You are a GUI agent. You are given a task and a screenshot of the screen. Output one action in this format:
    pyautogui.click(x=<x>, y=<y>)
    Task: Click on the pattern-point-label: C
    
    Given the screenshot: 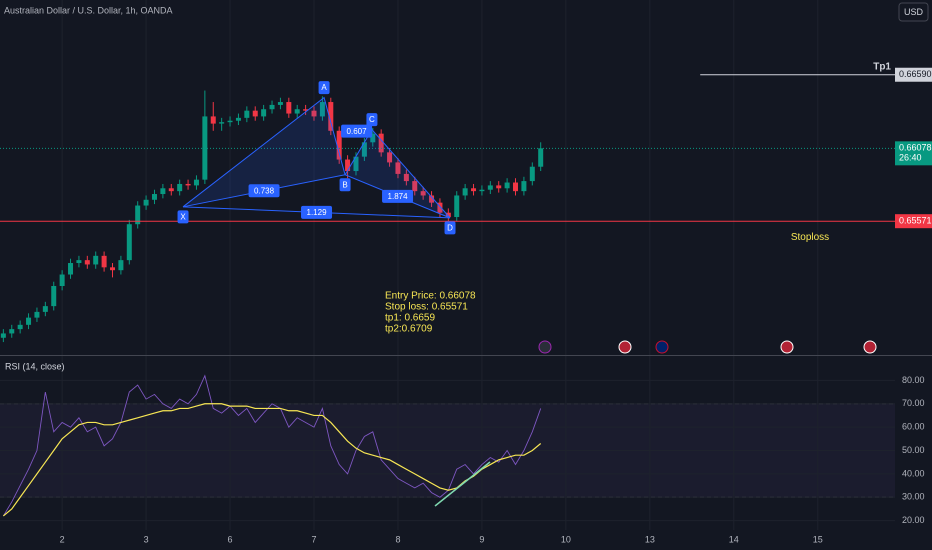 What is the action you would take?
    pyautogui.click(x=372, y=119)
    